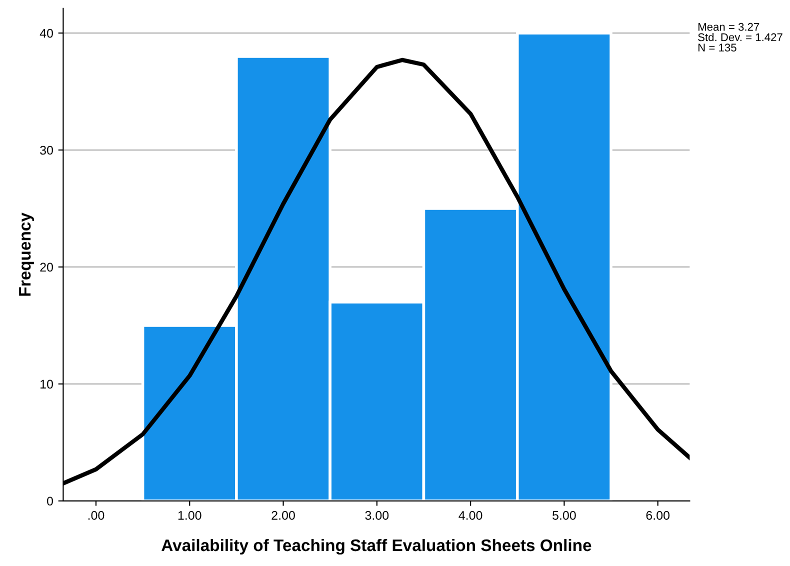  What do you see at coordinates (96, 515) in the screenshot?
I see `x-tick-label: .00` at bounding box center [96, 515].